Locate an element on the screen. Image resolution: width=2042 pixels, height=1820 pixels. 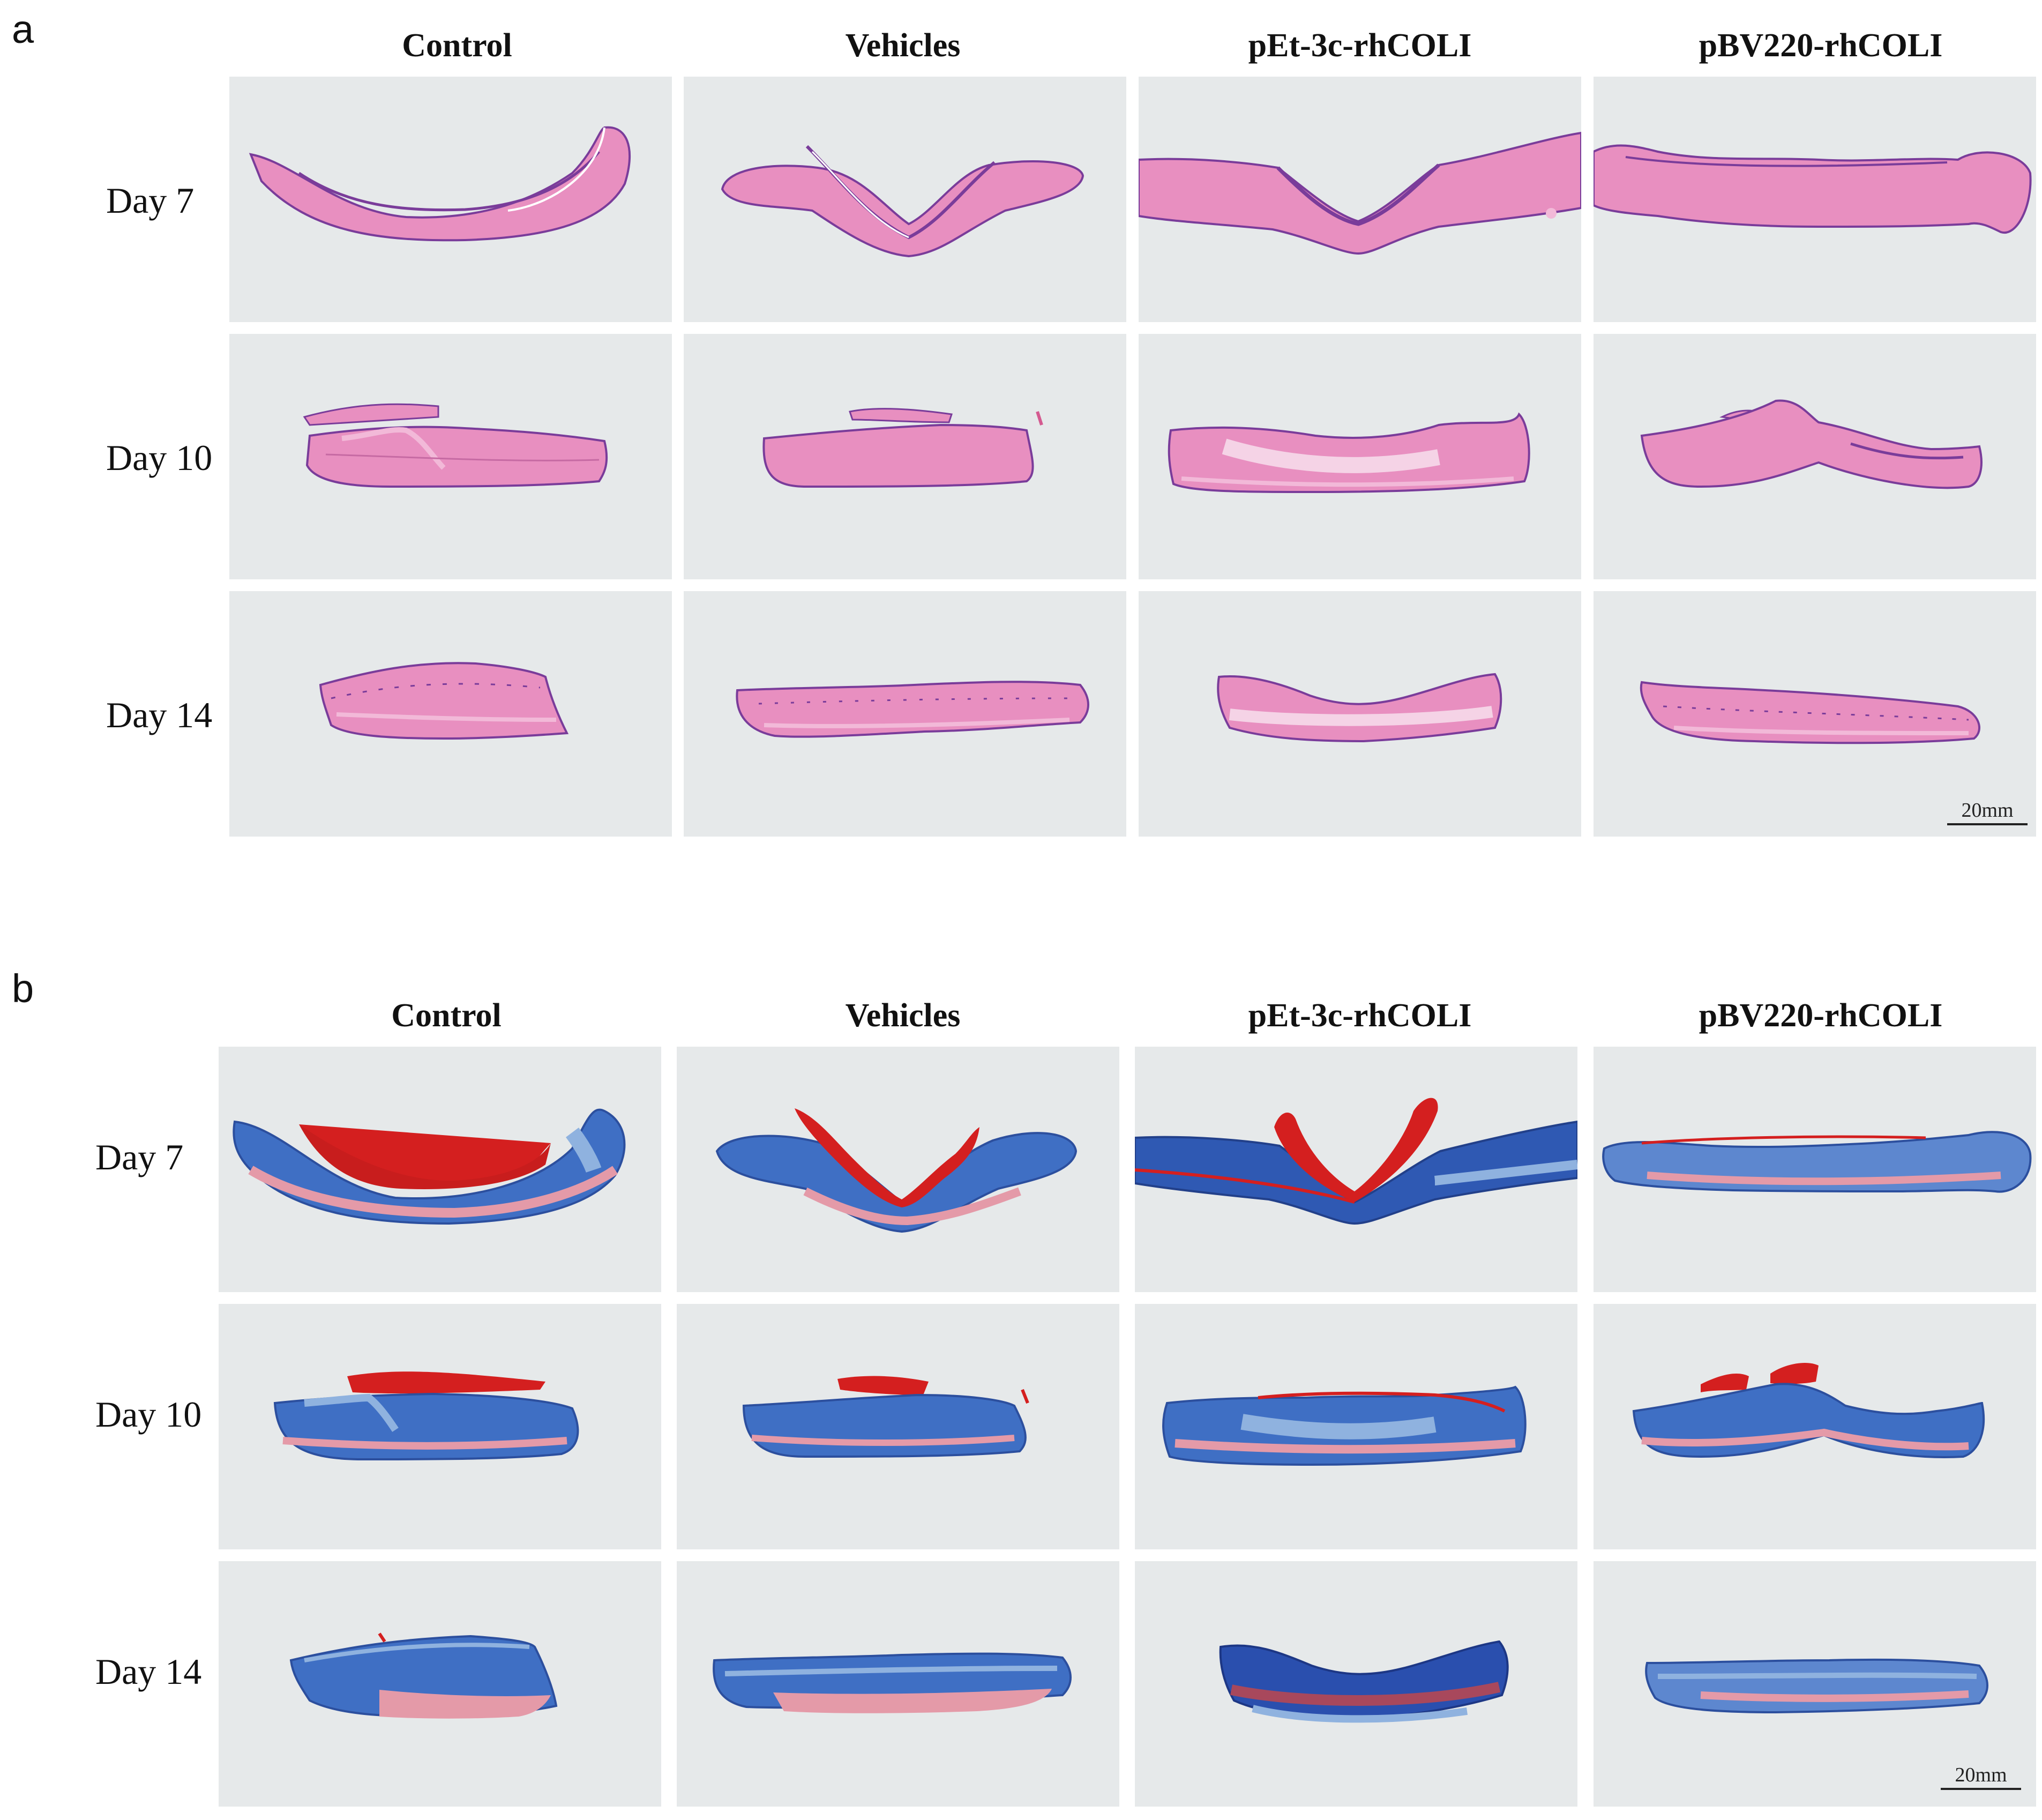
panel-b-header-pet3c: pEt-3c-rhCOLI is located at coordinates (1360, 1016).